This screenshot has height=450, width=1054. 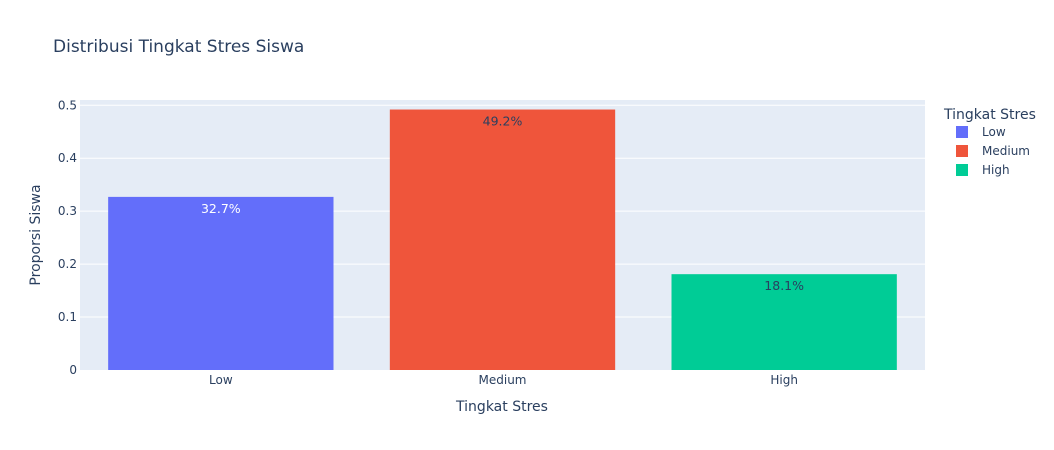 What do you see at coordinates (221, 208) in the screenshot?
I see `bar-data-label: 32.7%` at bounding box center [221, 208].